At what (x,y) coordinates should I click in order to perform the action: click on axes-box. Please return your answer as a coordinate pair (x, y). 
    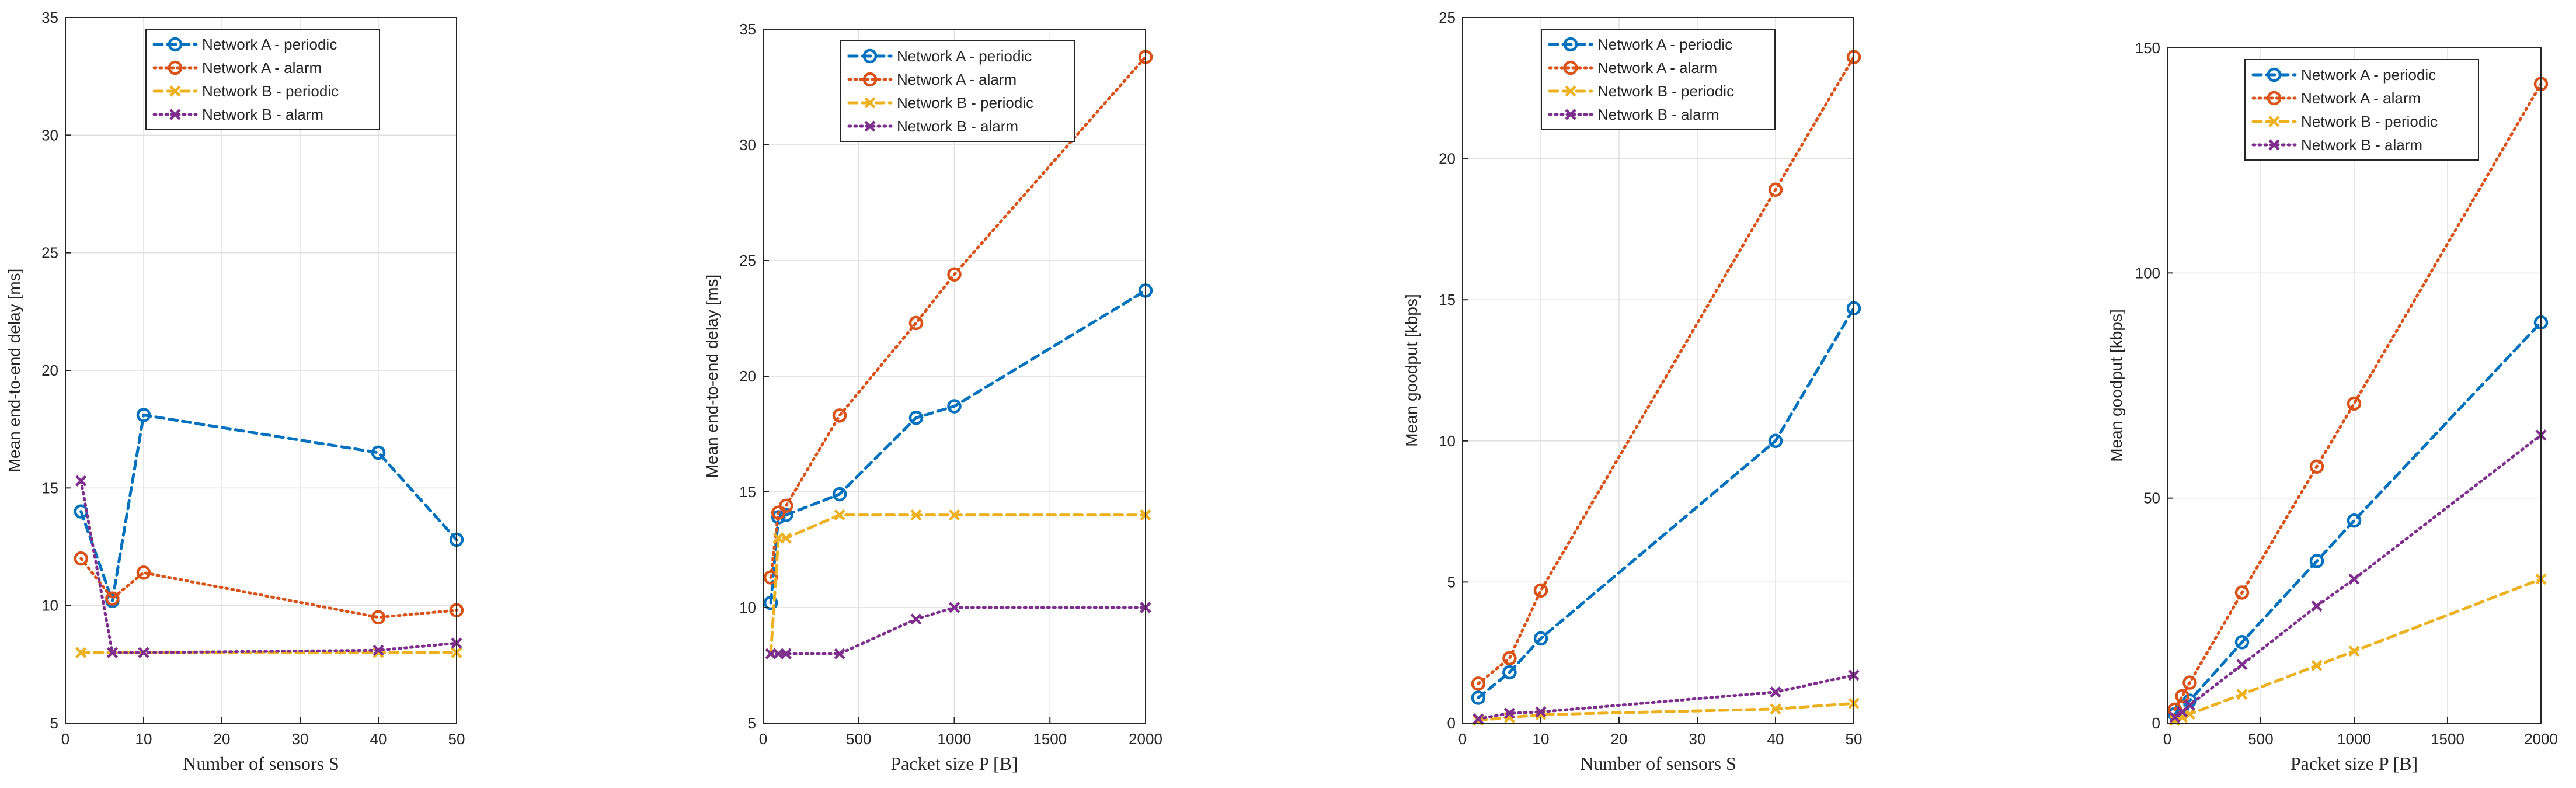
    Looking at the image, I should click on (1658, 370).